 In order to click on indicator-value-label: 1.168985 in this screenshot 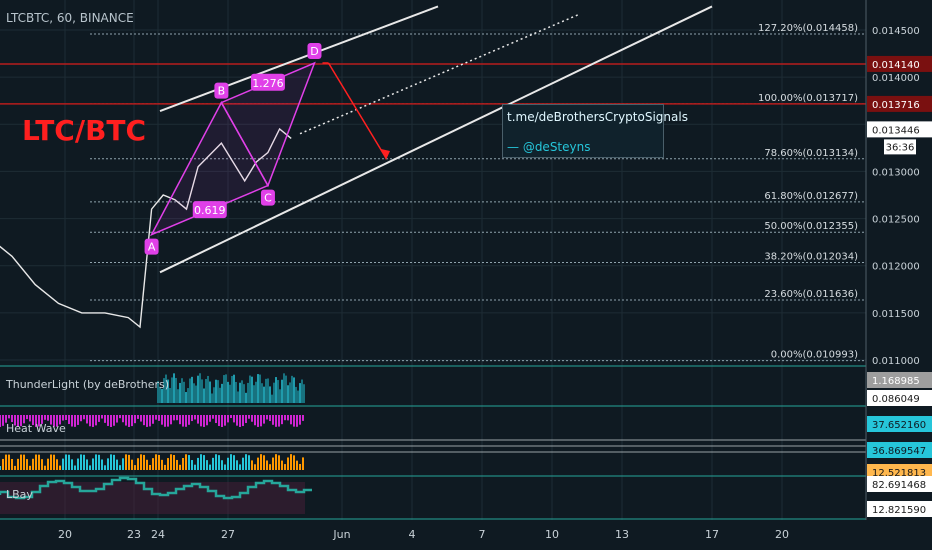, I will do `click(896, 381)`.